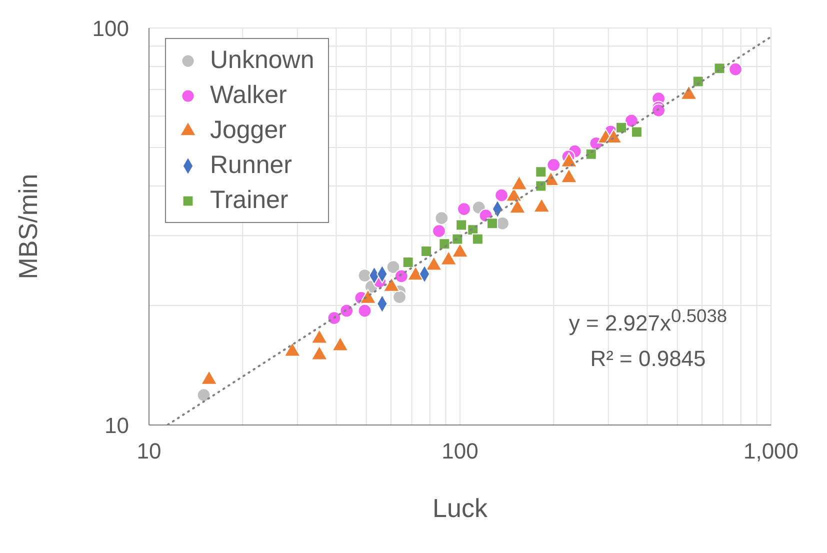 This screenshot has height=553, width=827. I want to click on legend-label: Walker, so click(248, 95).